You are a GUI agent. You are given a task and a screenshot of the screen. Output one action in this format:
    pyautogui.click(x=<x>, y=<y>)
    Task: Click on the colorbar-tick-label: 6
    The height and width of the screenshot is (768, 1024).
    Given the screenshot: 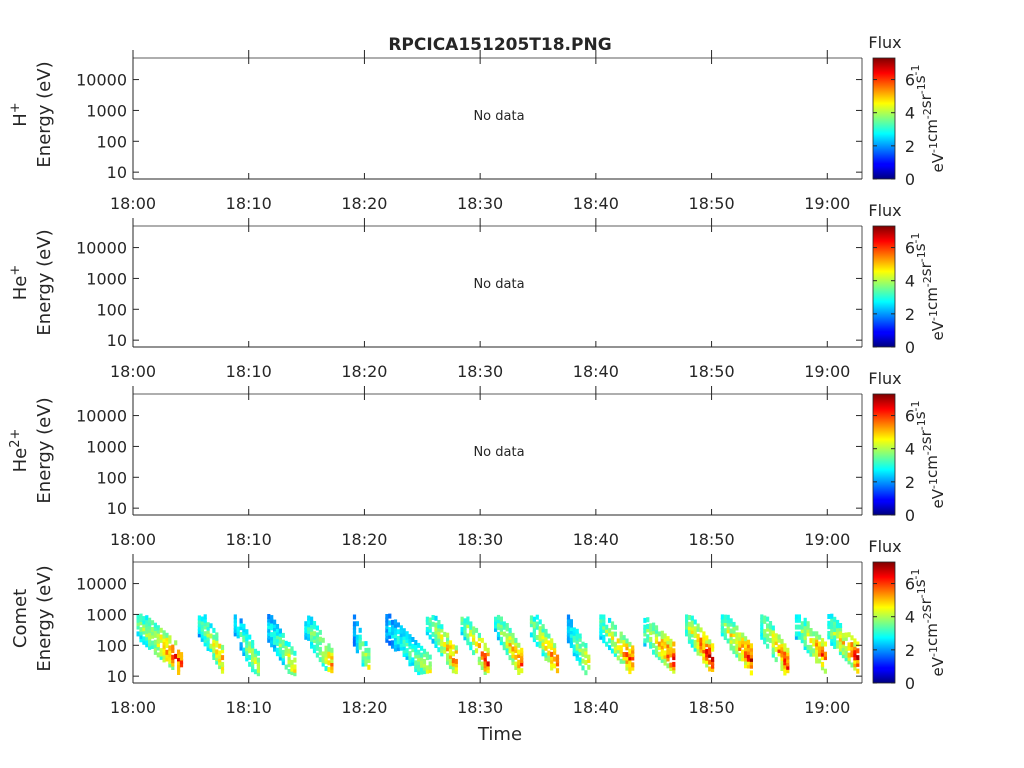 What is the action you would take?
    pyautogui.click(x=910, y=248)
    